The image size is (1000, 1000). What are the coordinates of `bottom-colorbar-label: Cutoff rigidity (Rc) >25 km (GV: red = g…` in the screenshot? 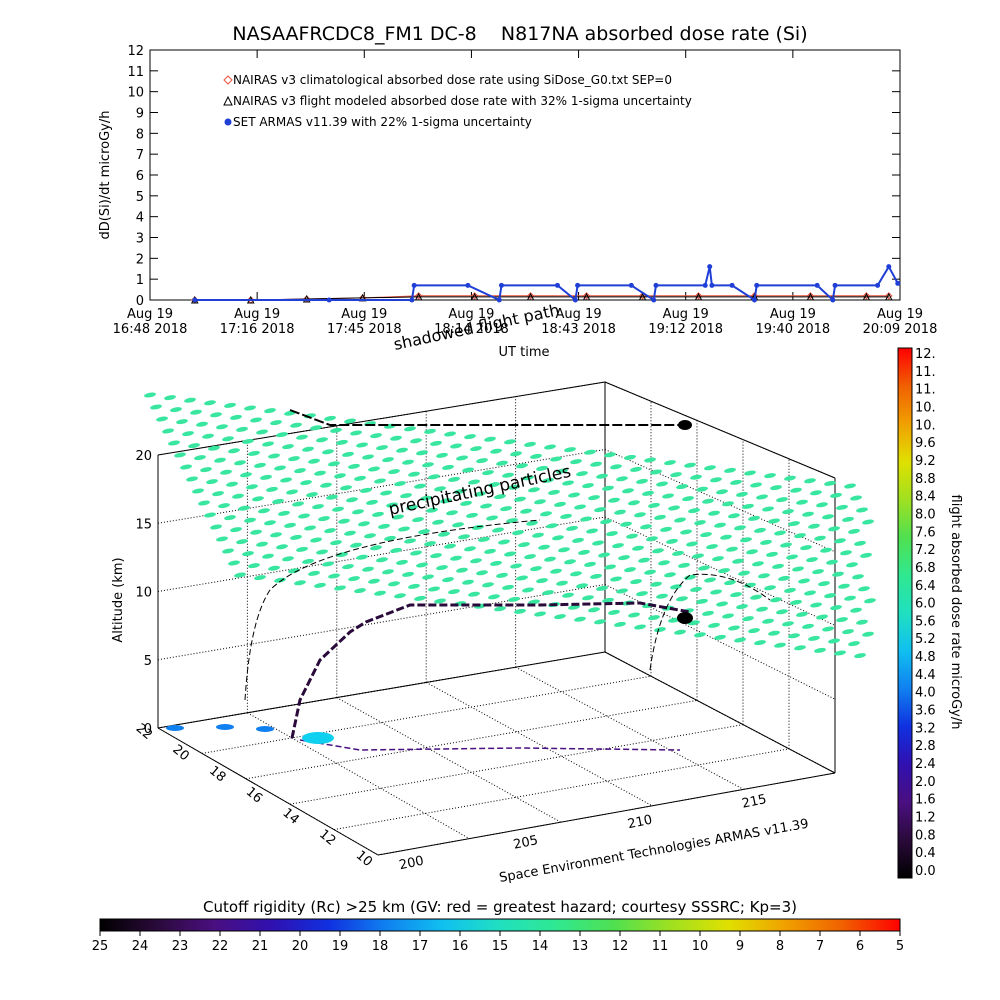 It's located at (500, 907).